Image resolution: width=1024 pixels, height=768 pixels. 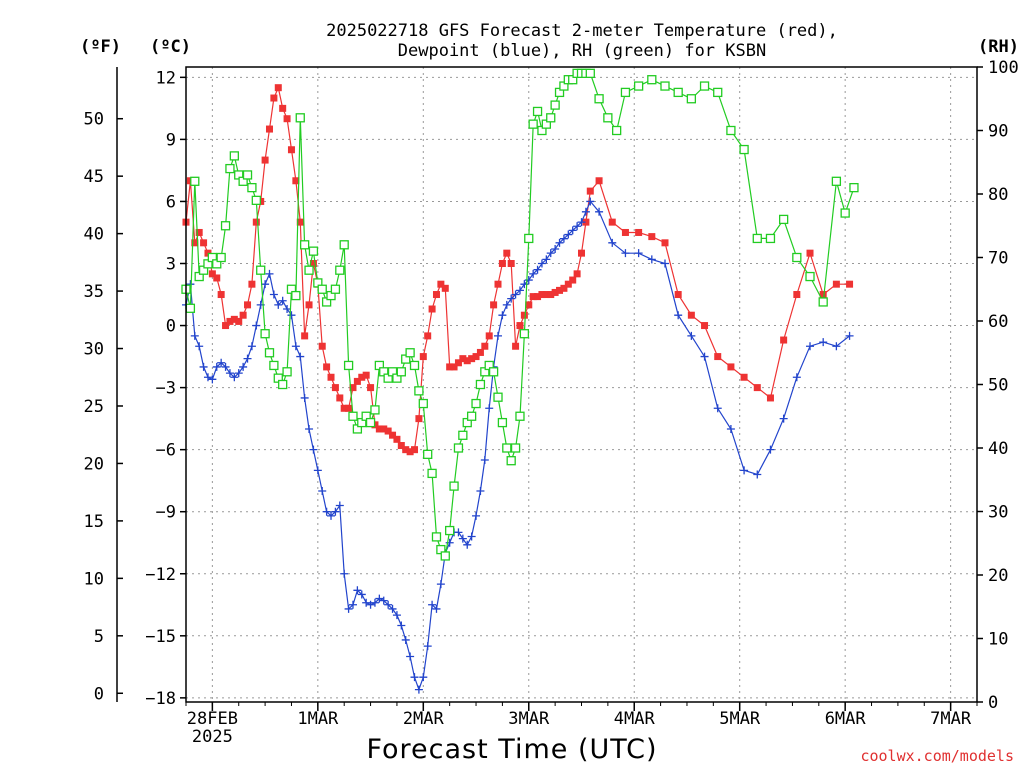 I want to click on rh-tick-label: 30, so click(x=998, y=513).